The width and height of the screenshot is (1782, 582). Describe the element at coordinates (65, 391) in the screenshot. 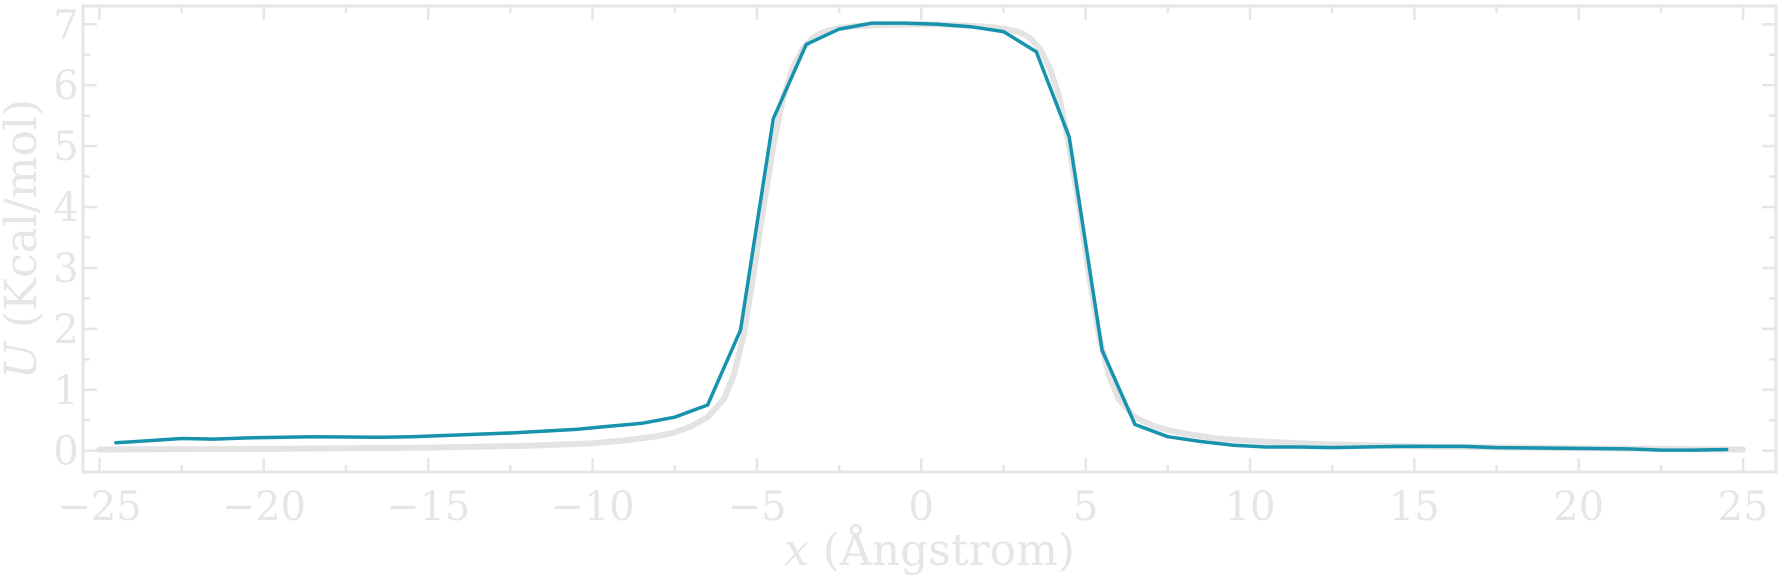

I see `y-tick-label: 1` at that location.